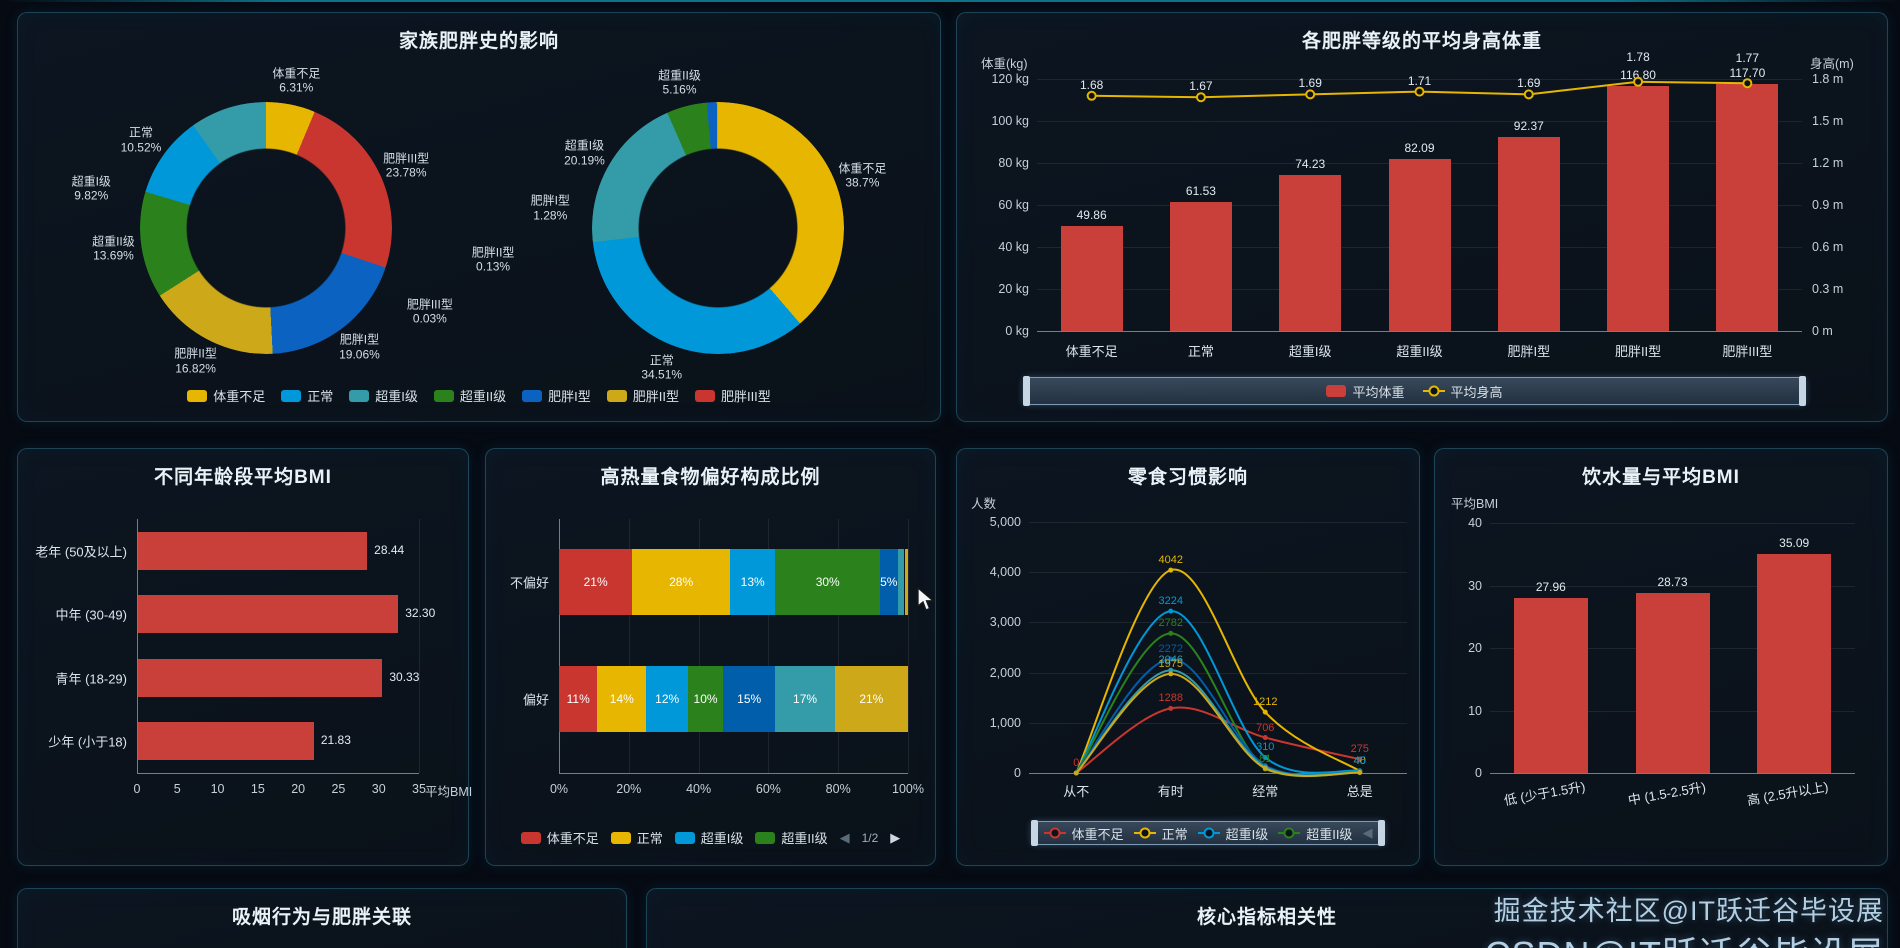 The width and height of the screenshot is (1900, 948). What do you see at coordinates (1638, 74) in the screenshot?
I see `bar-value-label: 116.80` at bounding box center [1638, 74].